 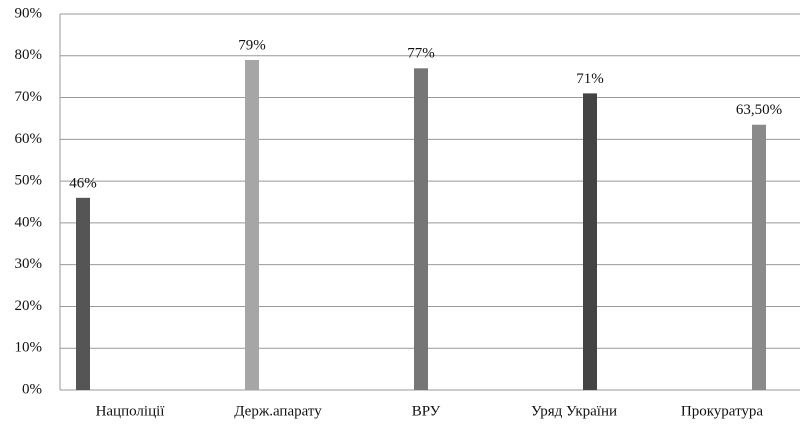 I want to click on x-tick-label: ВРУ, so click(x=426, y=411).